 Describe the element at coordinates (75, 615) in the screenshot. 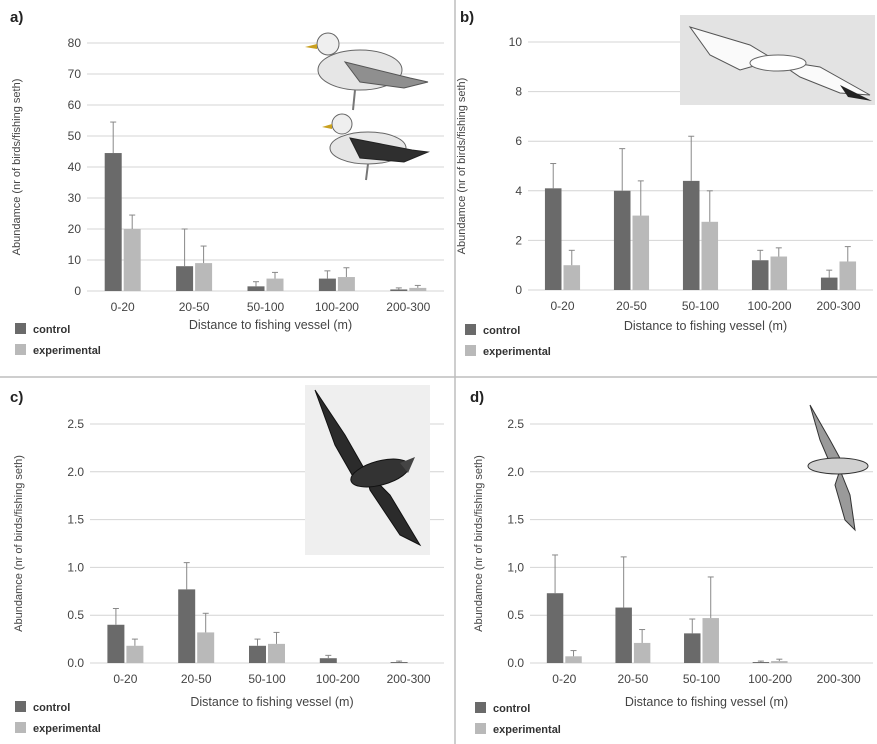

I see `y-tick-label: 0.5` at that location.